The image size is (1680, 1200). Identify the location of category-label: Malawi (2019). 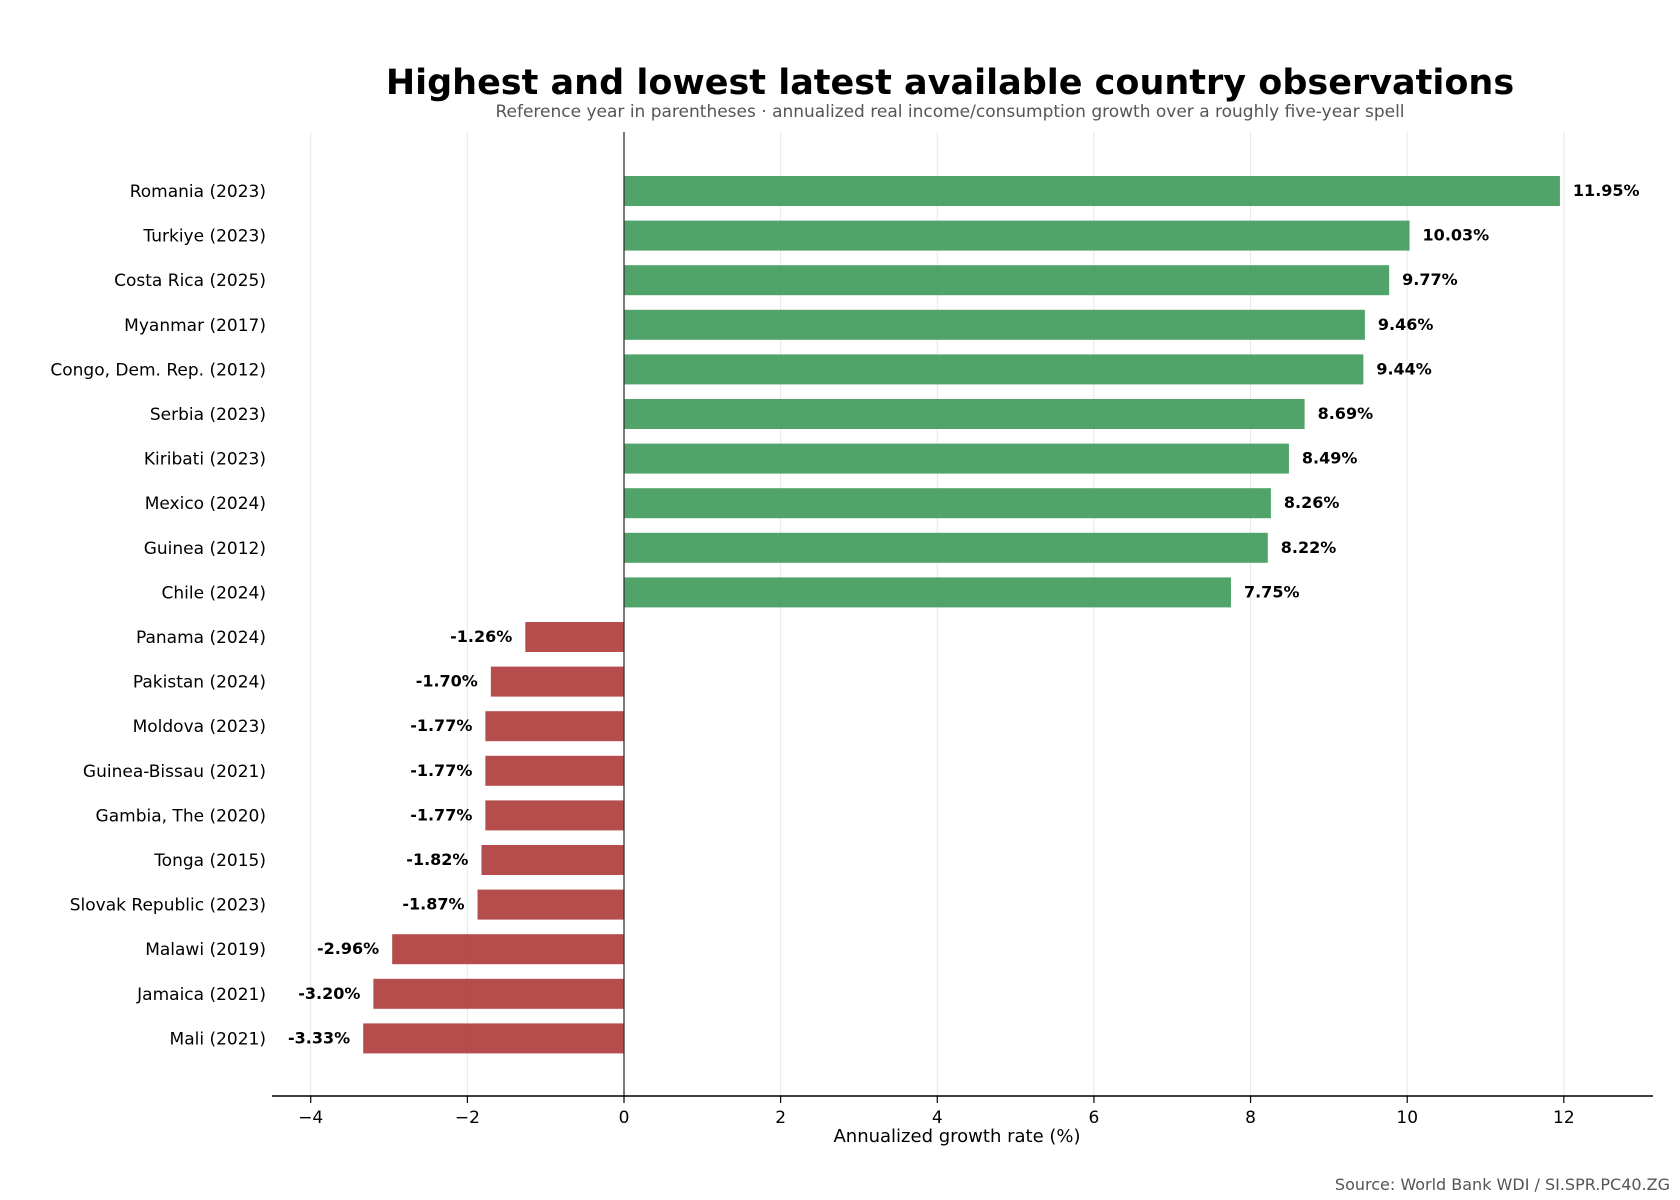
(205, 950).